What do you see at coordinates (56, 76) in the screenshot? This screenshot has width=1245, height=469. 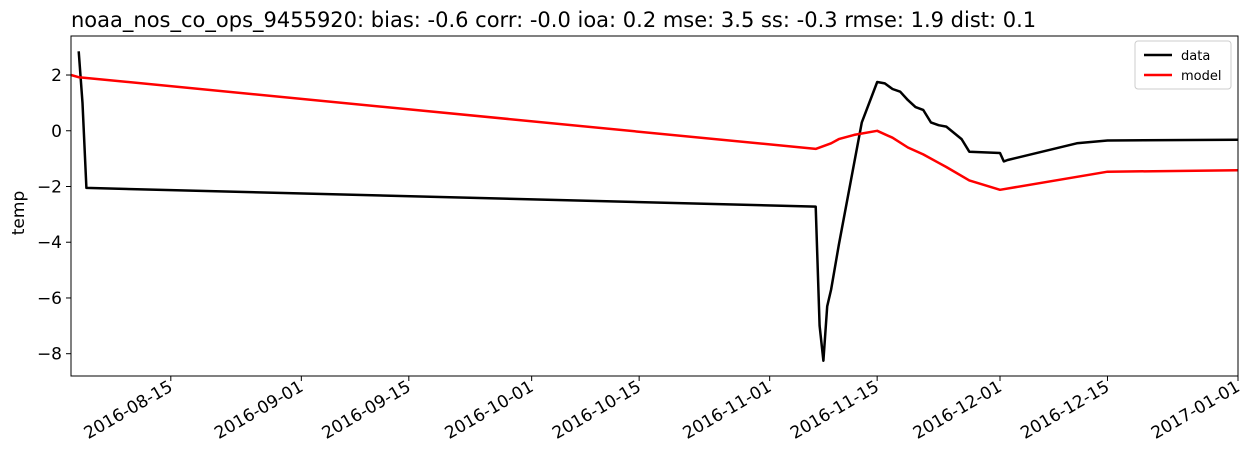 I see `y-tick-label: 2` at bounding box center [56, 76].